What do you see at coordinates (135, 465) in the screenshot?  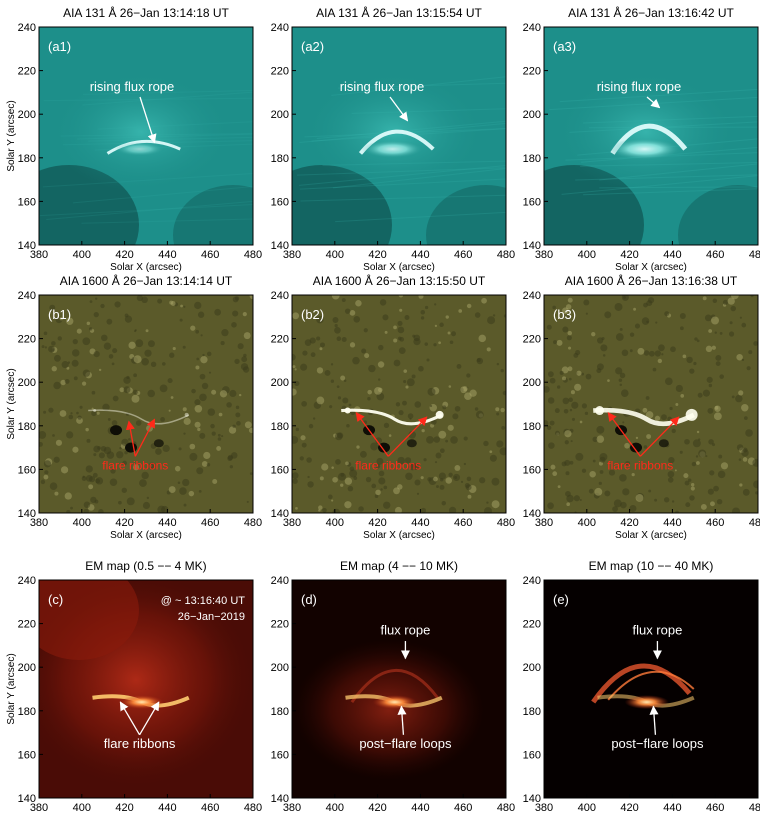 I see `annotation-label: flare ribbons` at bounding box center [135, 465].